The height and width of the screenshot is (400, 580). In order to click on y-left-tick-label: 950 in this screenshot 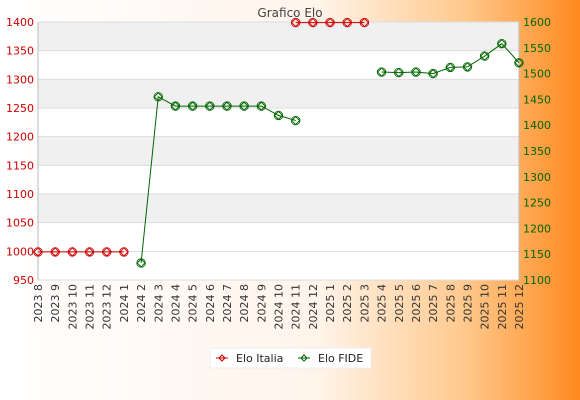, I will do `click(23, 280)`.